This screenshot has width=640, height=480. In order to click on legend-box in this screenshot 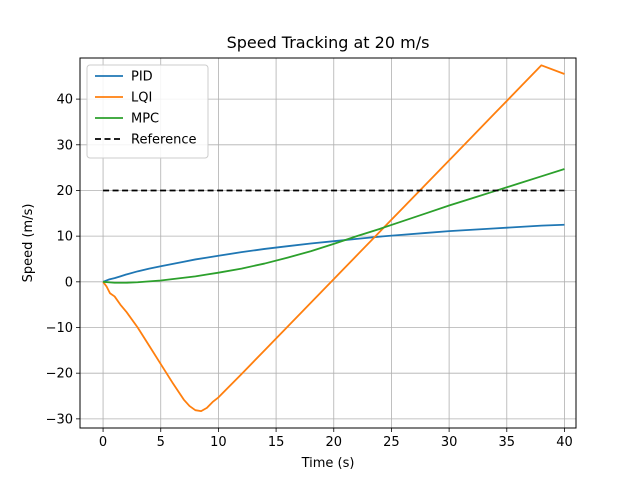, I will do `click(147, 111)`.